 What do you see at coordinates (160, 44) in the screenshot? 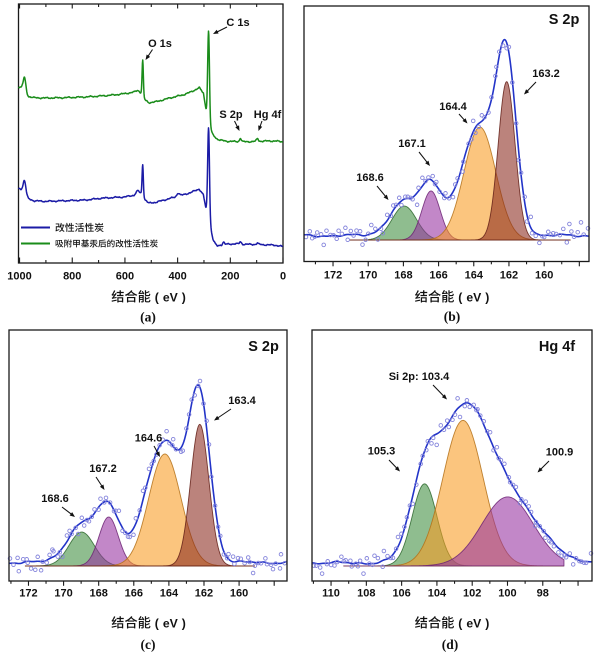
I see `peak-annotation: O 1s` at bounding box center [160, 44].